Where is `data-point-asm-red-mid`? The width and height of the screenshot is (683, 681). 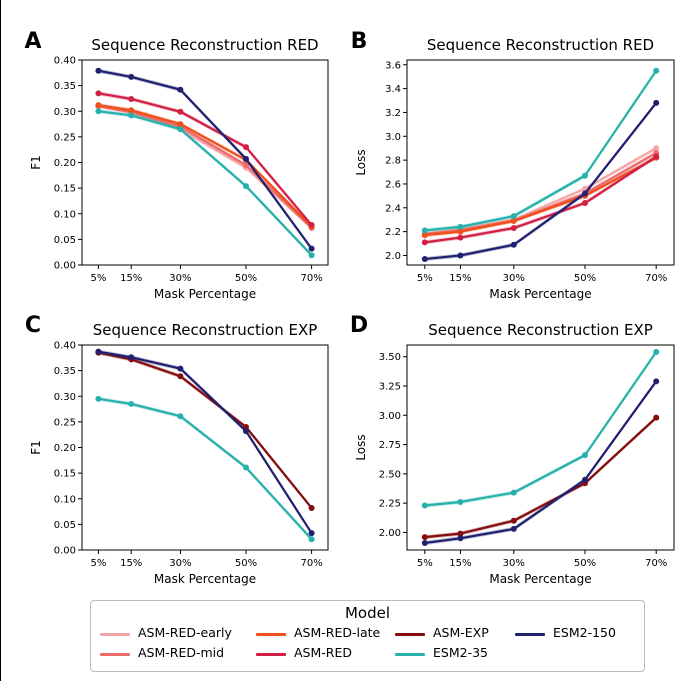 data-point-asm-red-mid is located at coordinates (246, 165).